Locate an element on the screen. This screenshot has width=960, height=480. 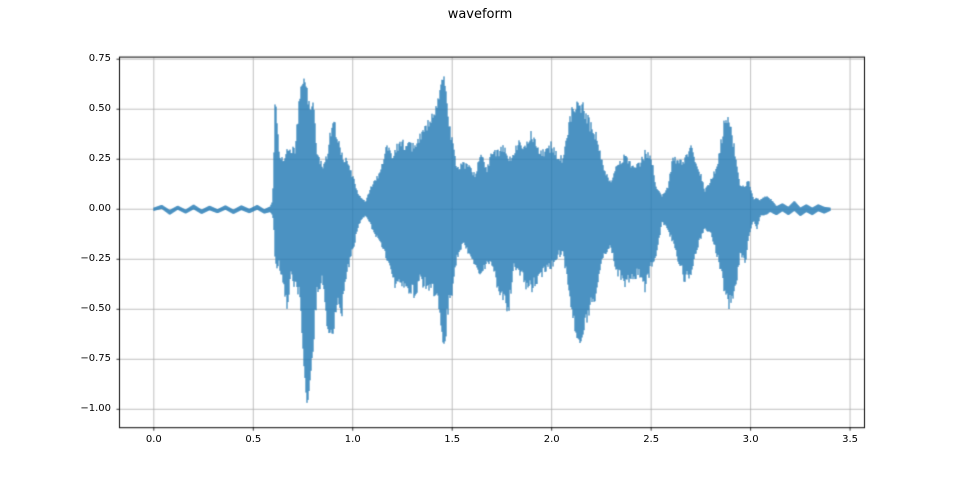
y-tick-label: 0.50 is located at coordinates (99, 109).